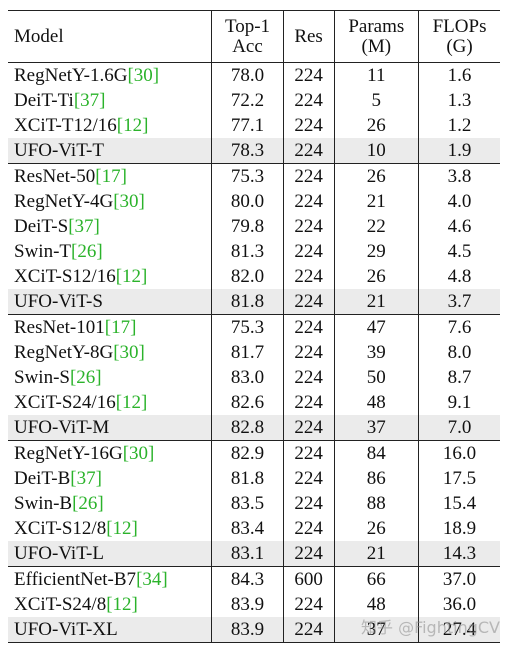  I want to click on value-cell: 4.0, so click(459, 201).